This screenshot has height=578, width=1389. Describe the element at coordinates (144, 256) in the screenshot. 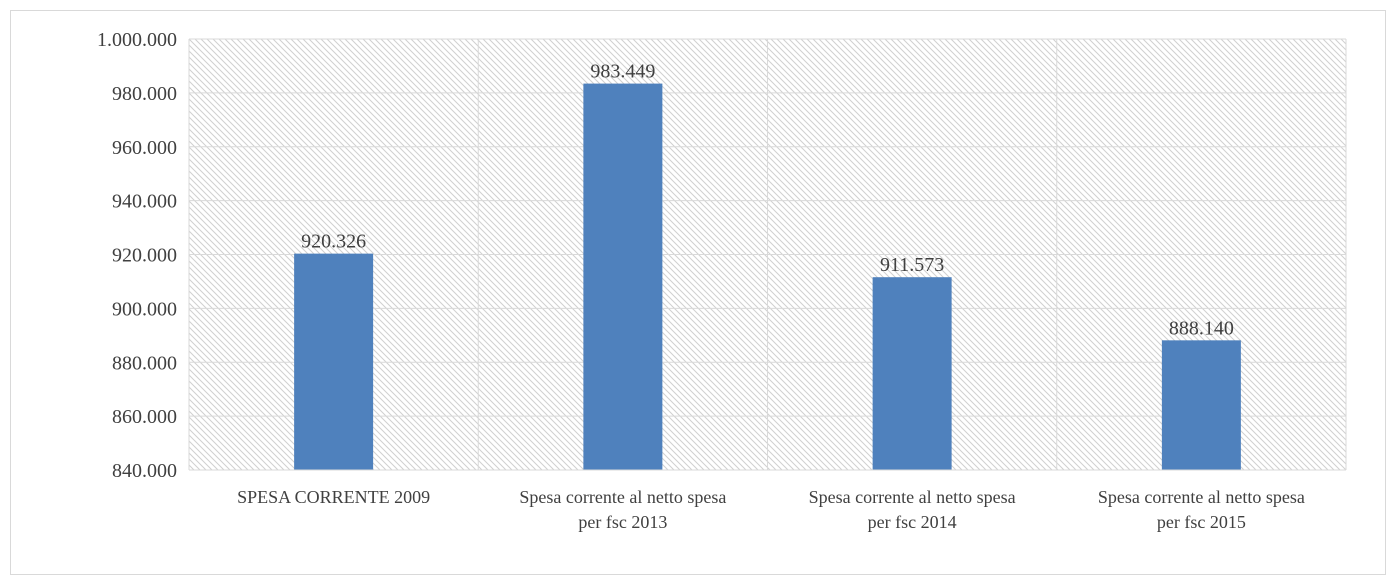

I see `y-tick-label: 920.000` at that location.